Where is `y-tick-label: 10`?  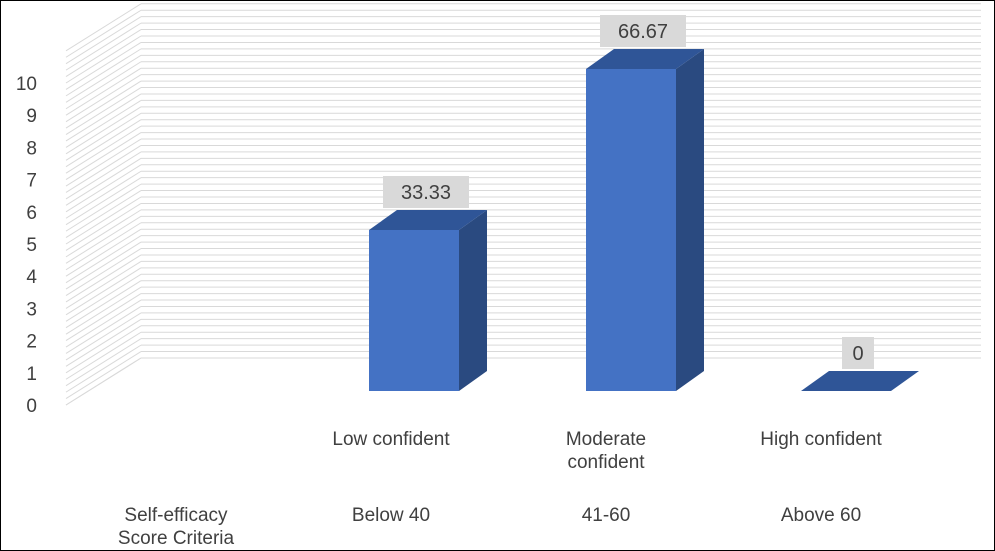 y-tick-label: 10 is located at coordinates (26, 84).